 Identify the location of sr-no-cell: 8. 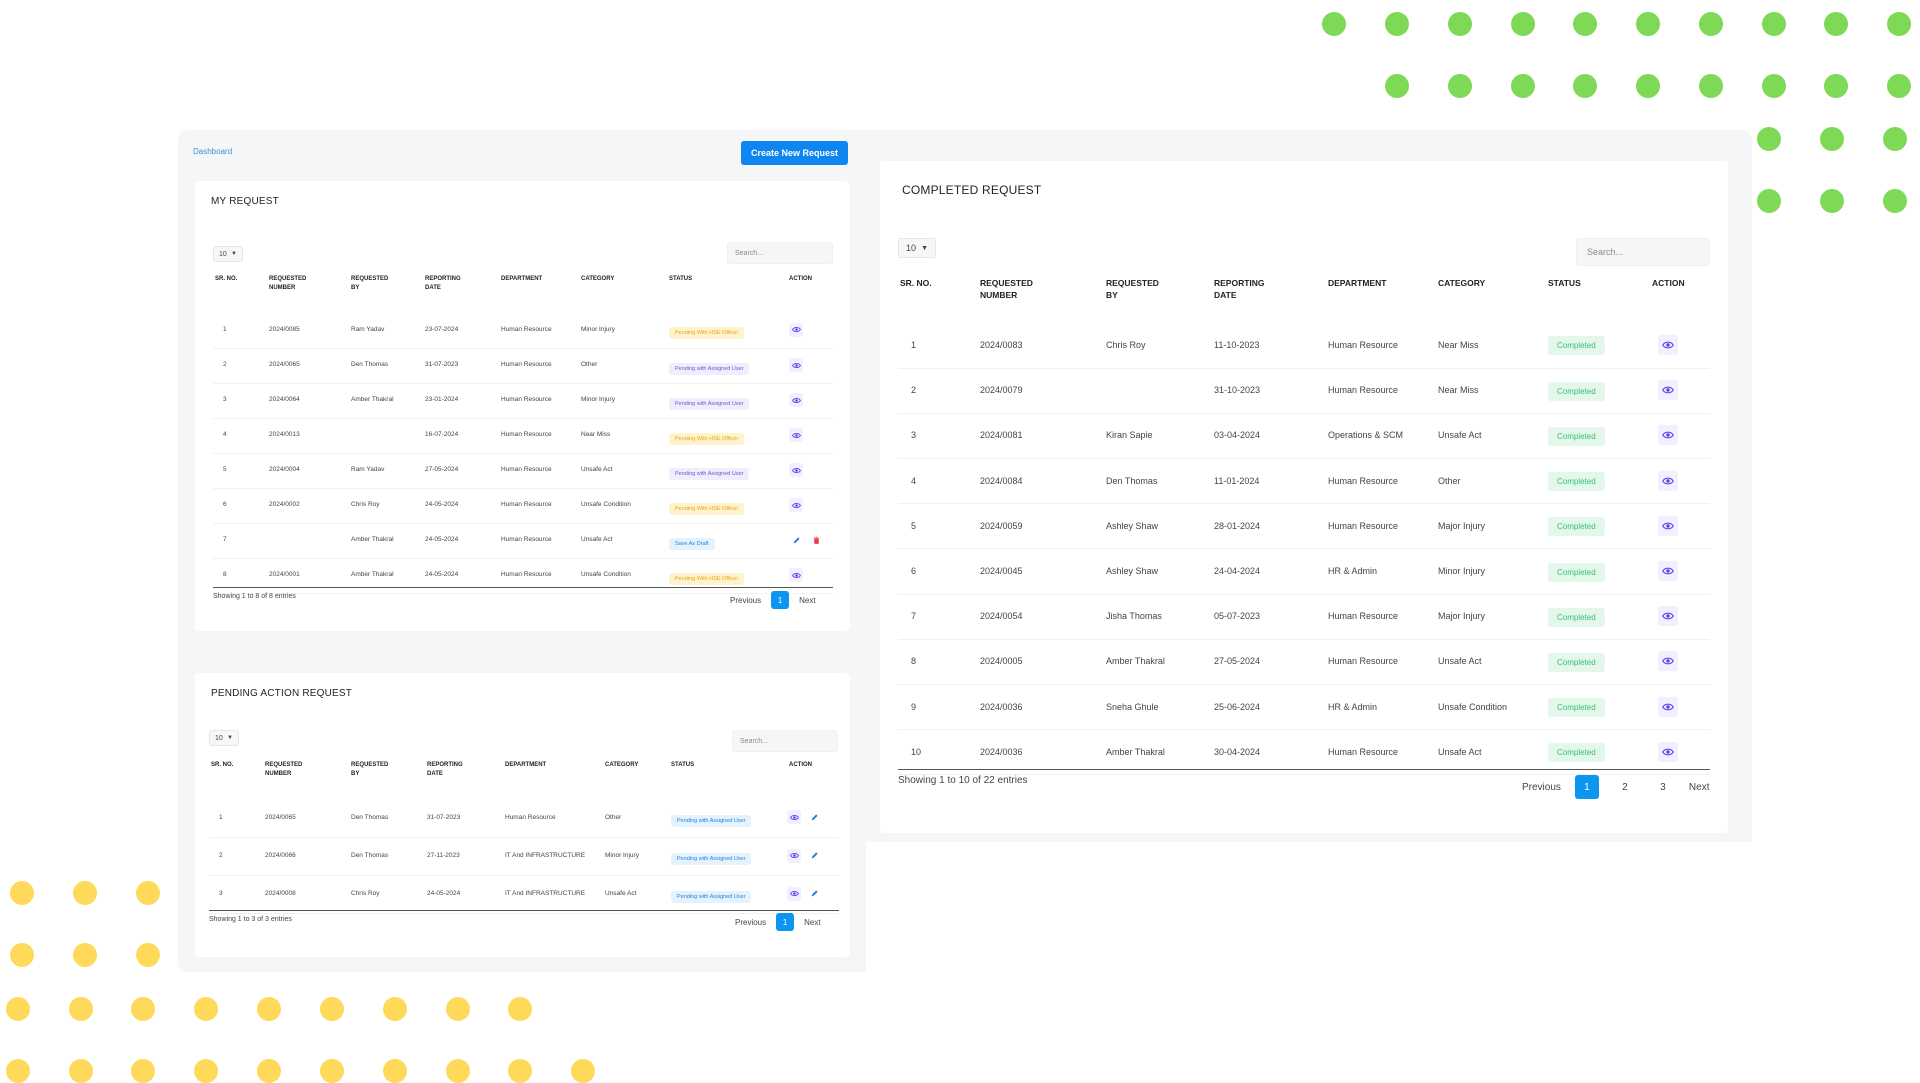
(914, 661).